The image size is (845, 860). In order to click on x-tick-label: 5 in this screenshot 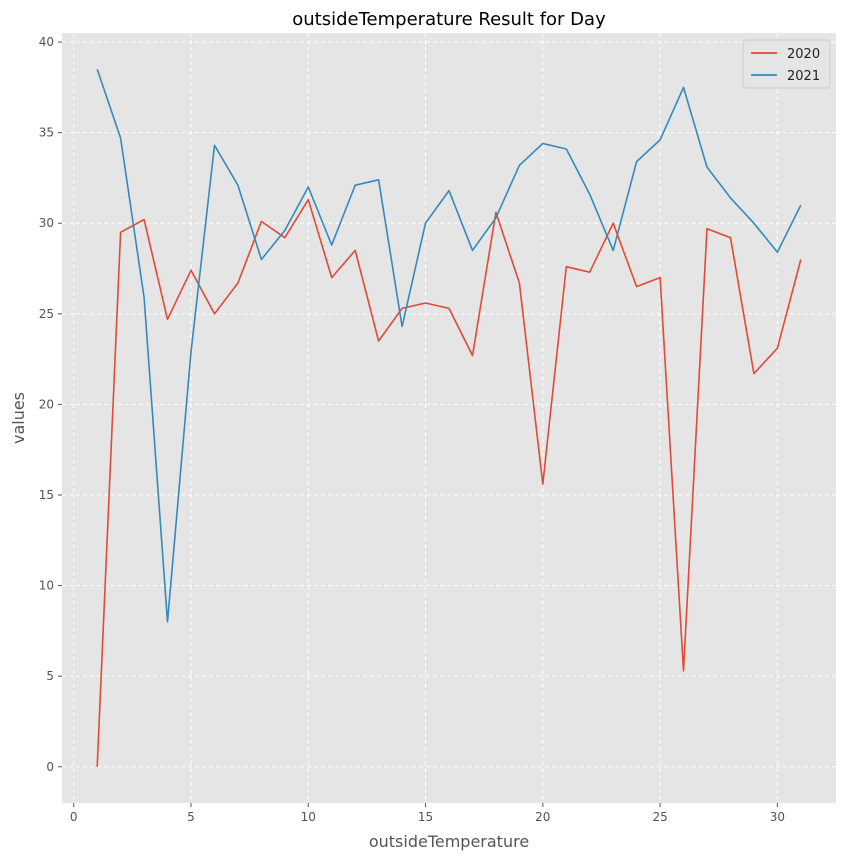, I will do `click(191, 817)`.